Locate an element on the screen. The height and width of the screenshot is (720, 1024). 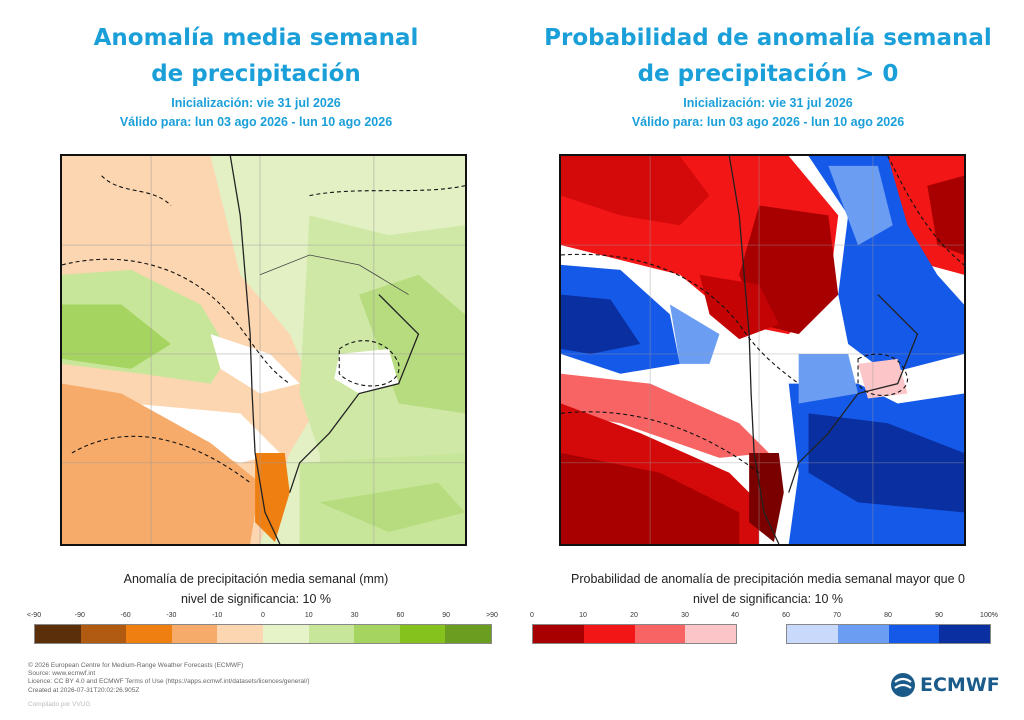
anomaly-legend-tick: >90 is located at coordinates (492, 615).